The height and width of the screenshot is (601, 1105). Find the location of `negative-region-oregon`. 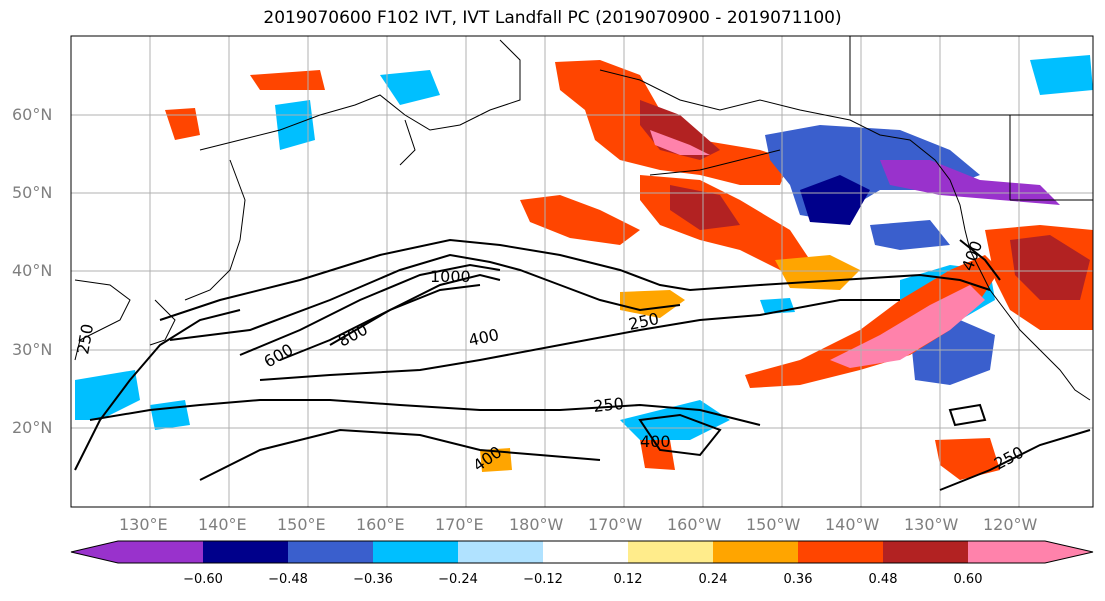

negative-region-oregon is located at coordinates (910, 235).